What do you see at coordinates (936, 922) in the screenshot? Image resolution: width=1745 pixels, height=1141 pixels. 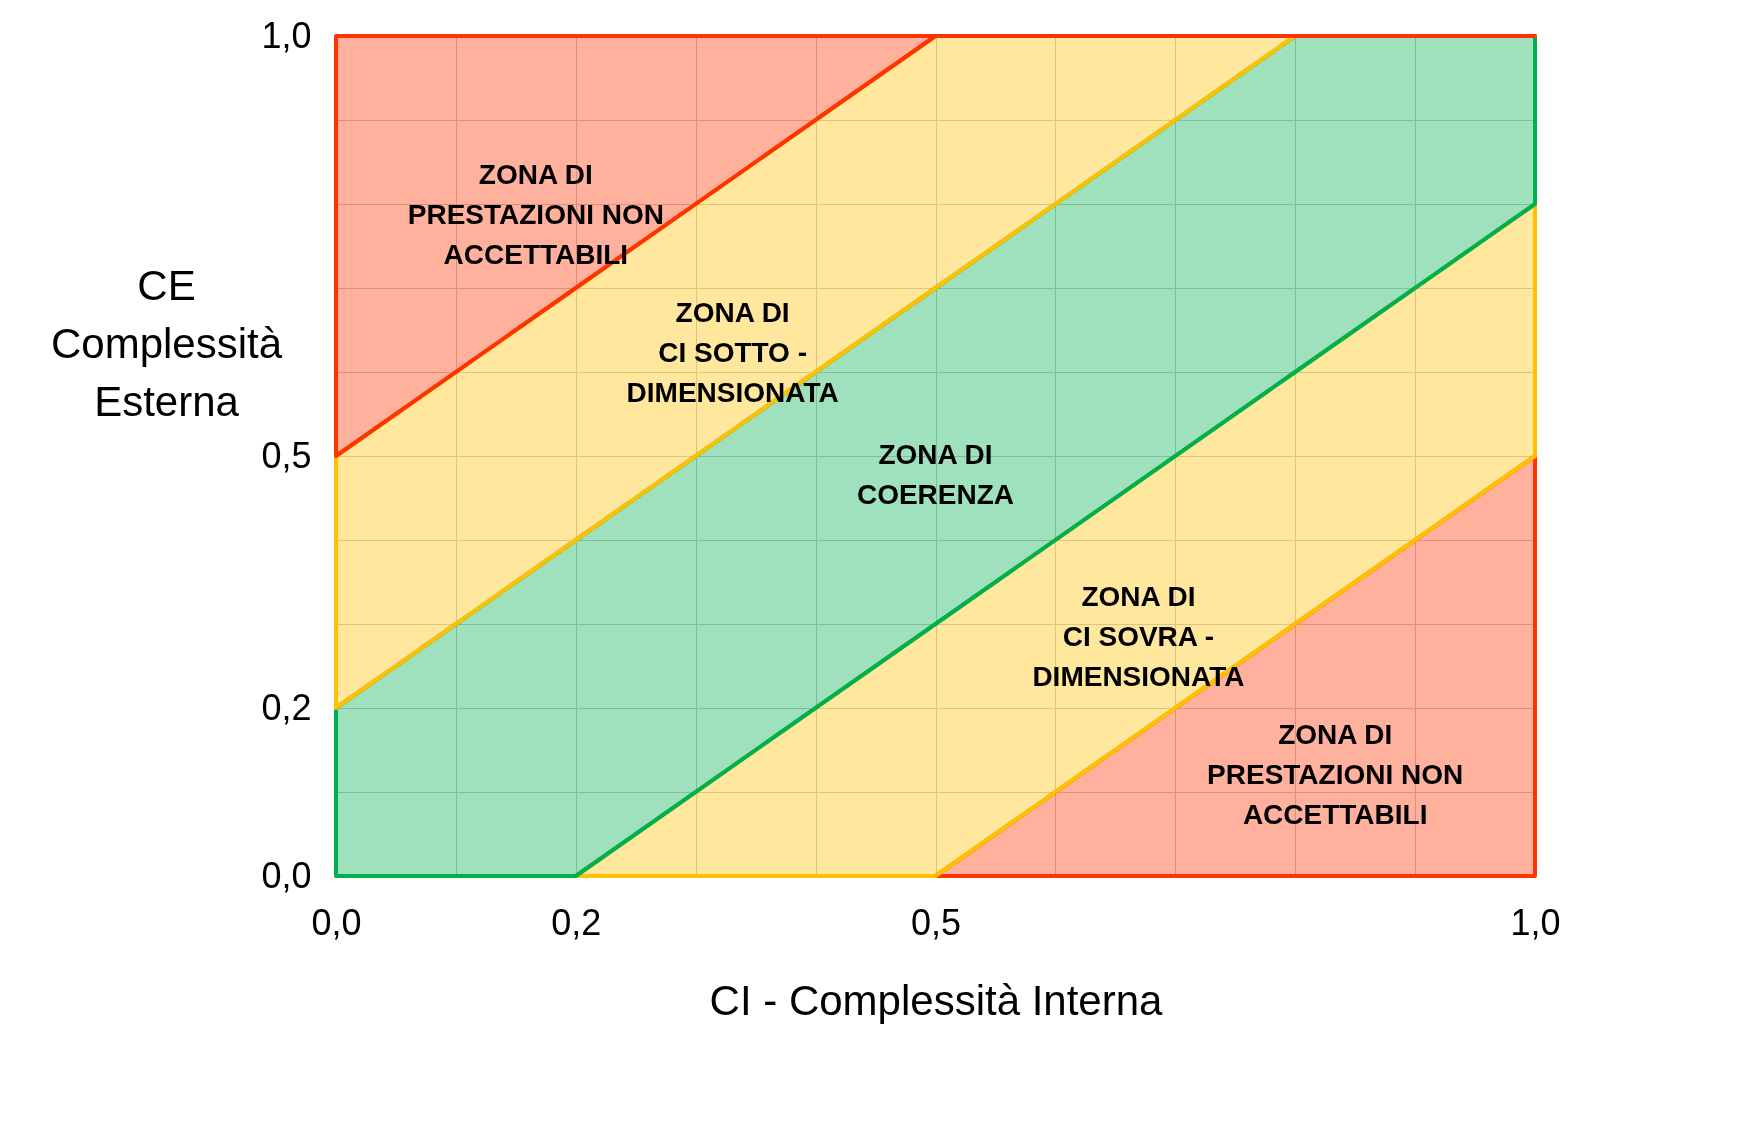 I see `x-tick-label: 0,5` at bounding box center [936, 922].